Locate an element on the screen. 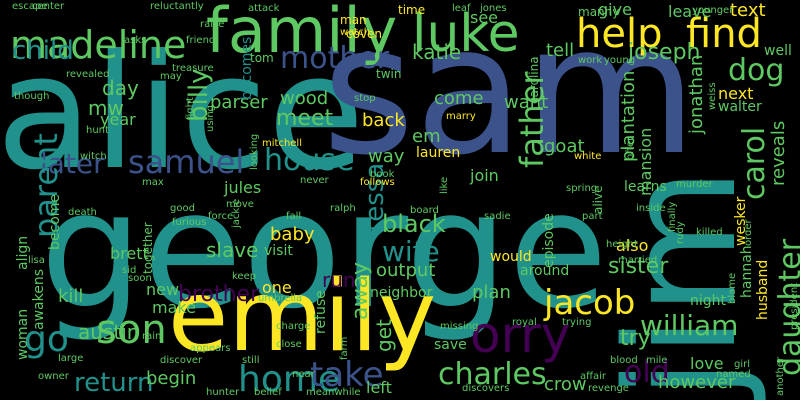 This screenshot has height=400, width=800. word-rudy: rudy is located at coordinates (680, 232).